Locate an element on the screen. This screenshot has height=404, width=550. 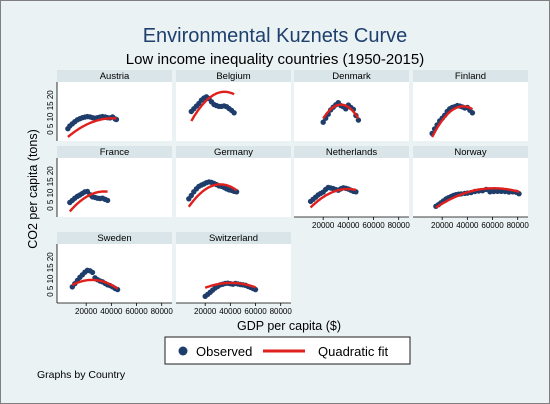
panel-title: Netherlands is located at coordinates (351, 152).